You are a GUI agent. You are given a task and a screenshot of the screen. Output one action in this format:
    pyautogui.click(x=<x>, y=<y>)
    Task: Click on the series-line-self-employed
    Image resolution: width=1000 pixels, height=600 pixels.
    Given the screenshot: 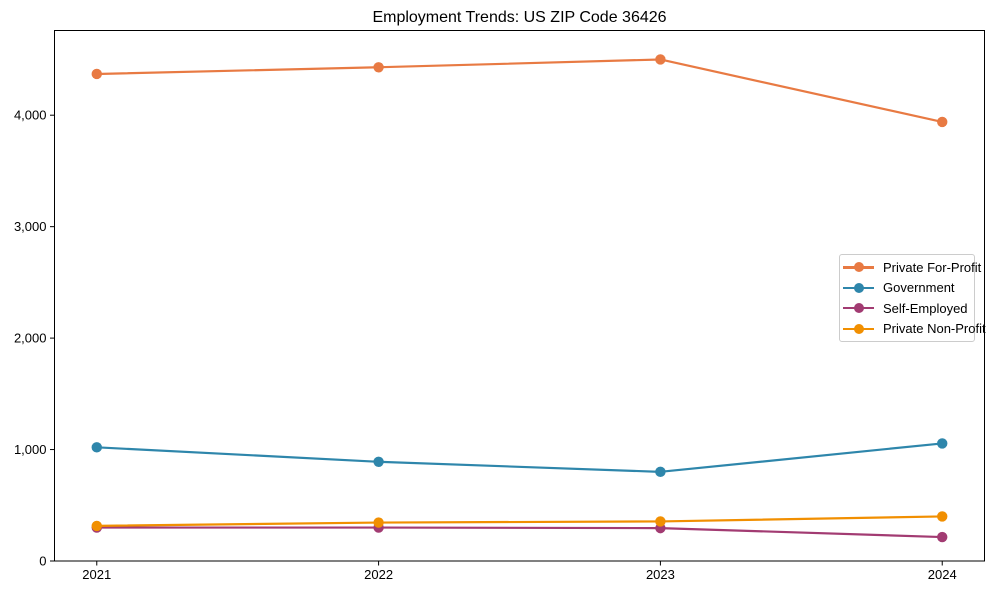 What is the action you would take?
    pyautogui.click(x=519, y=532)
    